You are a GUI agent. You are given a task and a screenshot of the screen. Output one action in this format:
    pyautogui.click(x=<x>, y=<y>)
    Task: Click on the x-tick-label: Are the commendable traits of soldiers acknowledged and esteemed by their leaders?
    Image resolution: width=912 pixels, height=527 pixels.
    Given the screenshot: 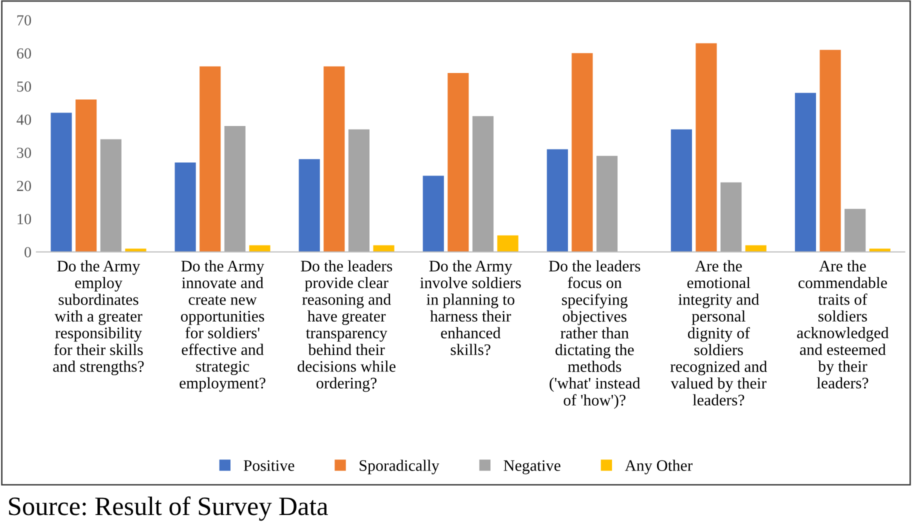 What is the action you would take?
    pyautogui.click(x=843, y=324)
    